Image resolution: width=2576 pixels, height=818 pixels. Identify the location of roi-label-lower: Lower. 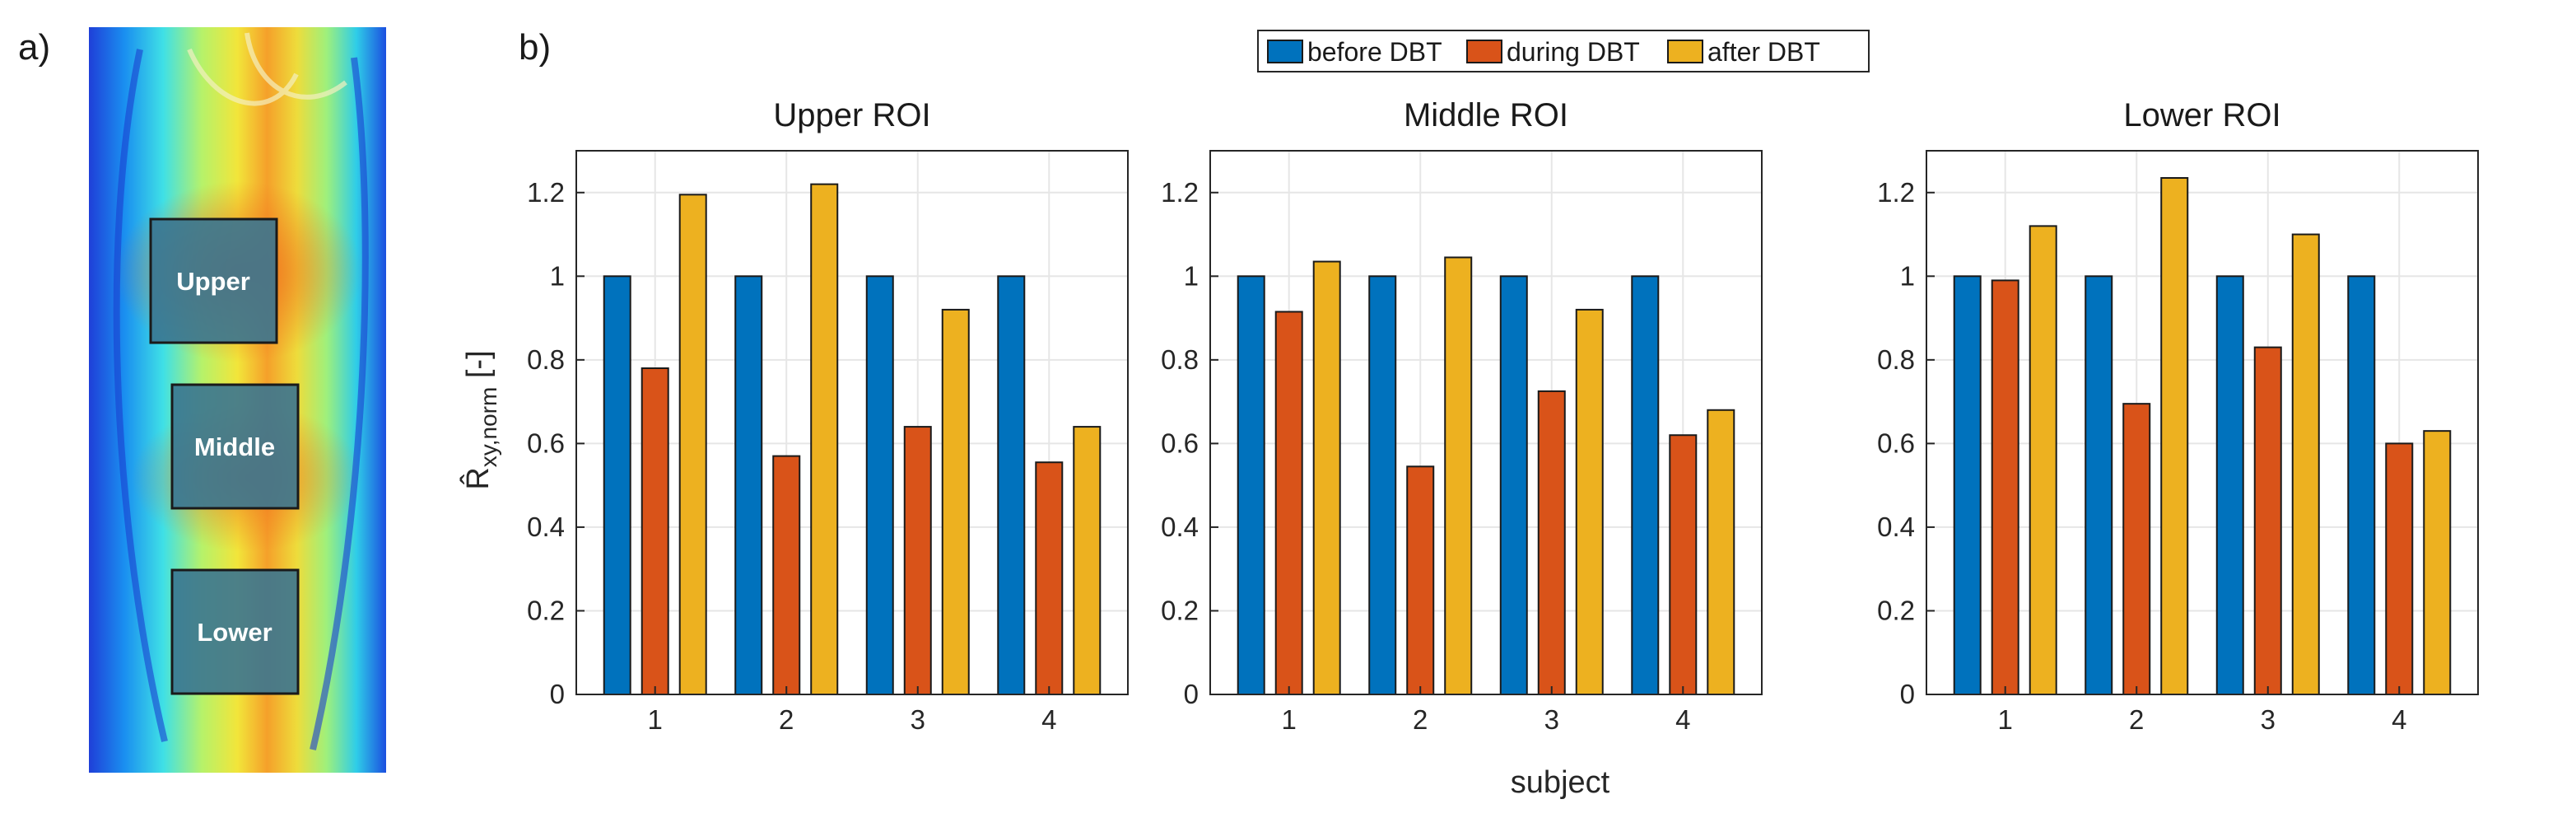
(234, 632).